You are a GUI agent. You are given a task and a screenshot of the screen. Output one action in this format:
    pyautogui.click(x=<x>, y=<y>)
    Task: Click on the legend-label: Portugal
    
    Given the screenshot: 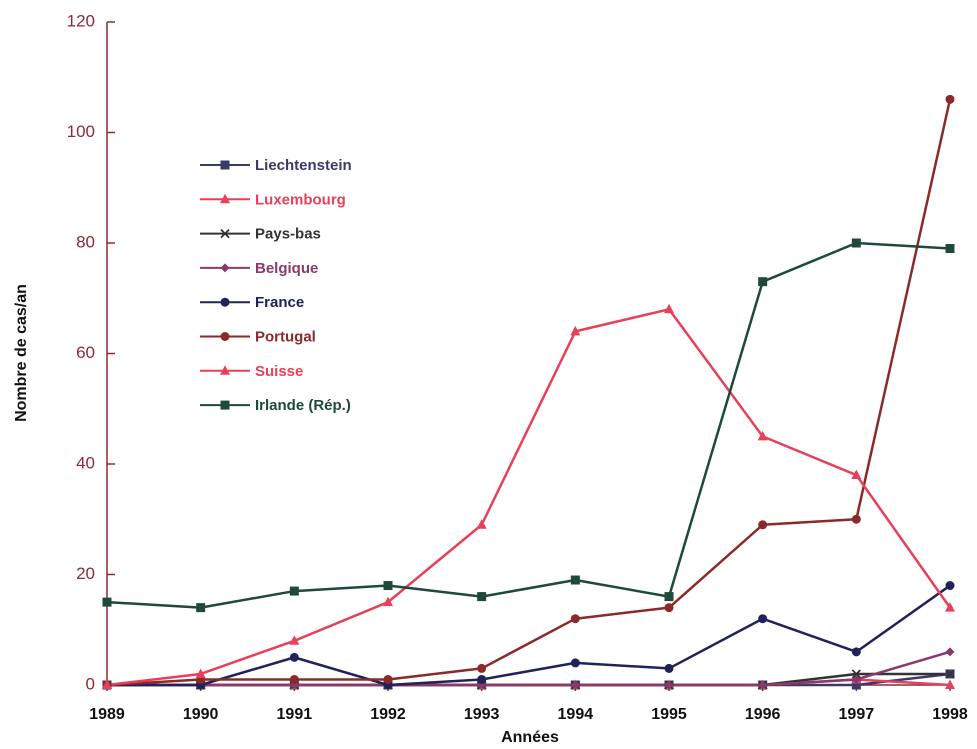 What is the action you would take?
    pyautogui.click(x=285, y=336)
    